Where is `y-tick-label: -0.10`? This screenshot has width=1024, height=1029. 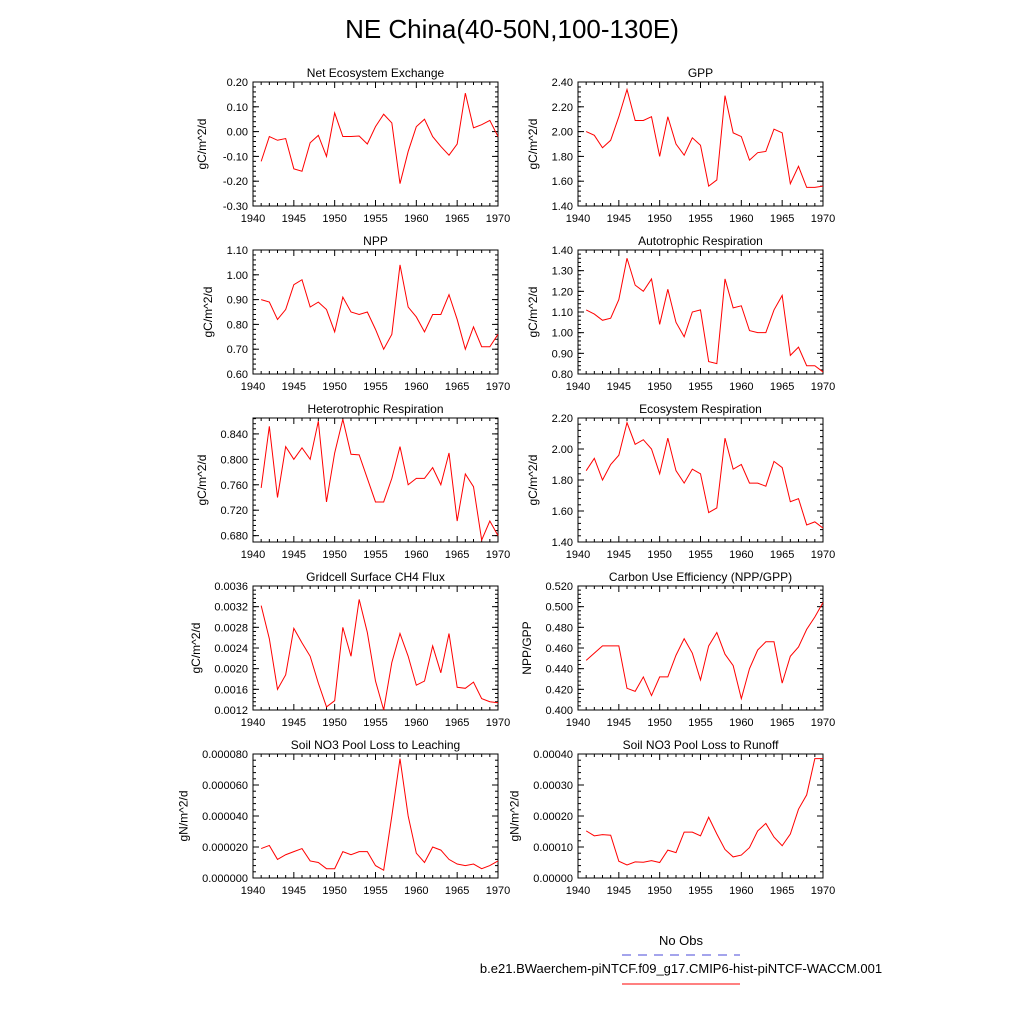
y-tick-label: -0.10 is located at coordinates (235, 157).